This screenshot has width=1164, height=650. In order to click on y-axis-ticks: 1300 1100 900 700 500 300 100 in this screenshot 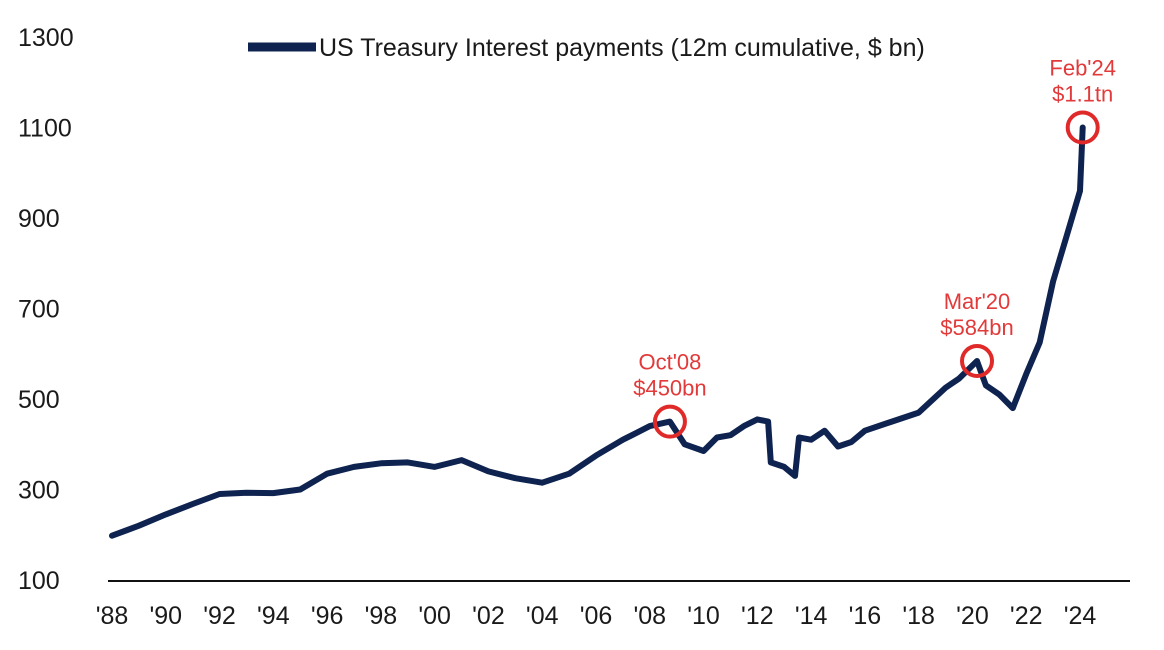, I will do `click(46, 309)`.